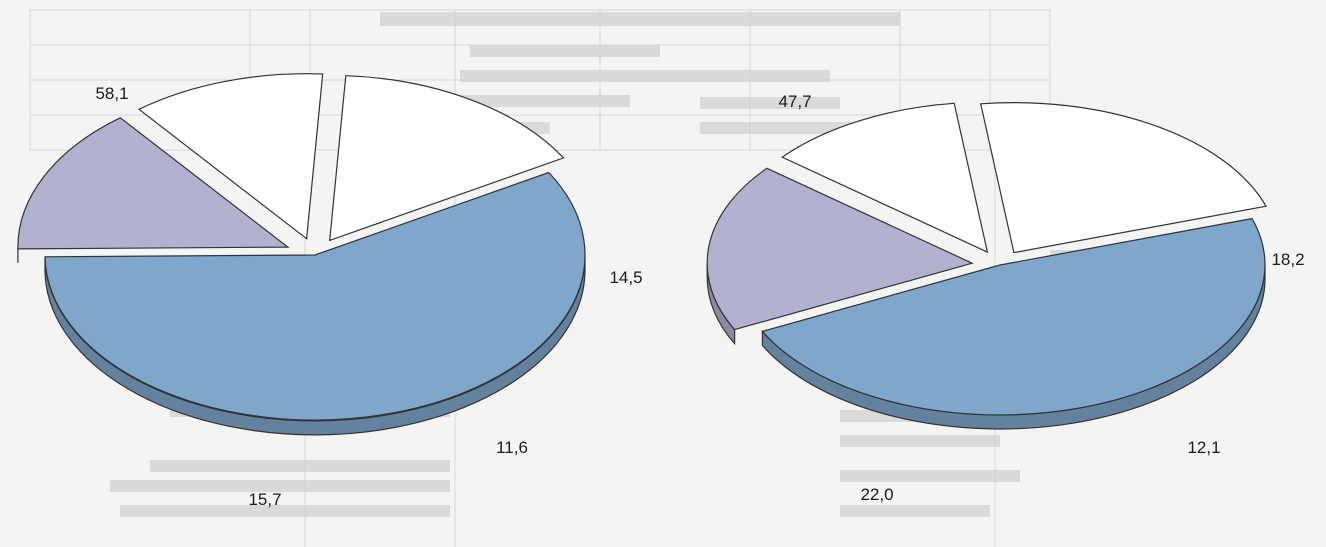  What do you see at coordinates (625, 277) in the screenshot?
I see `slice-value-label: 14,5` at bounding box center [625, 277].